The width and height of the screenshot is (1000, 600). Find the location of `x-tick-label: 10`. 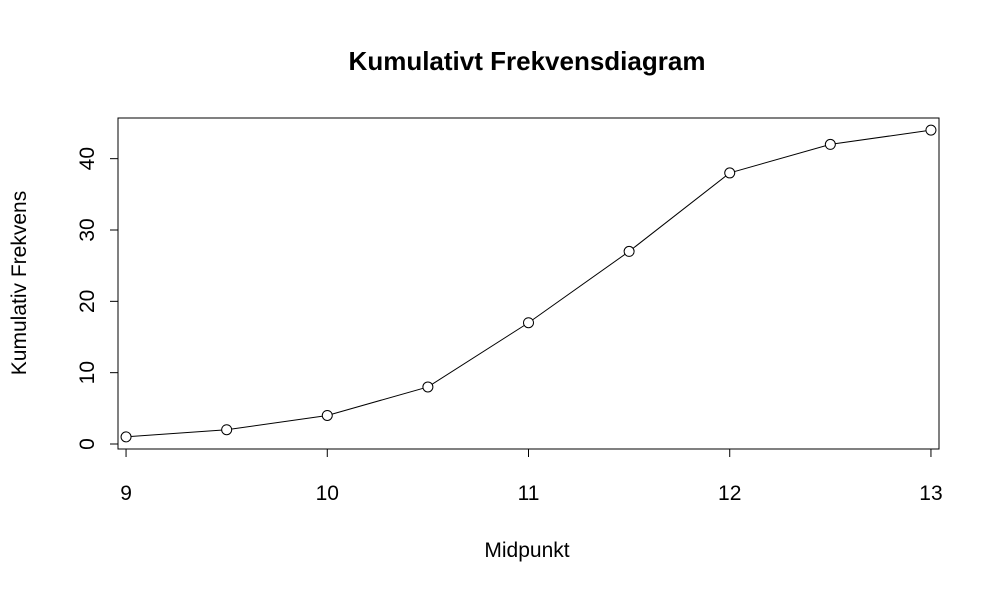

x-tick-label: 10 is located at coordinates (327, 493).